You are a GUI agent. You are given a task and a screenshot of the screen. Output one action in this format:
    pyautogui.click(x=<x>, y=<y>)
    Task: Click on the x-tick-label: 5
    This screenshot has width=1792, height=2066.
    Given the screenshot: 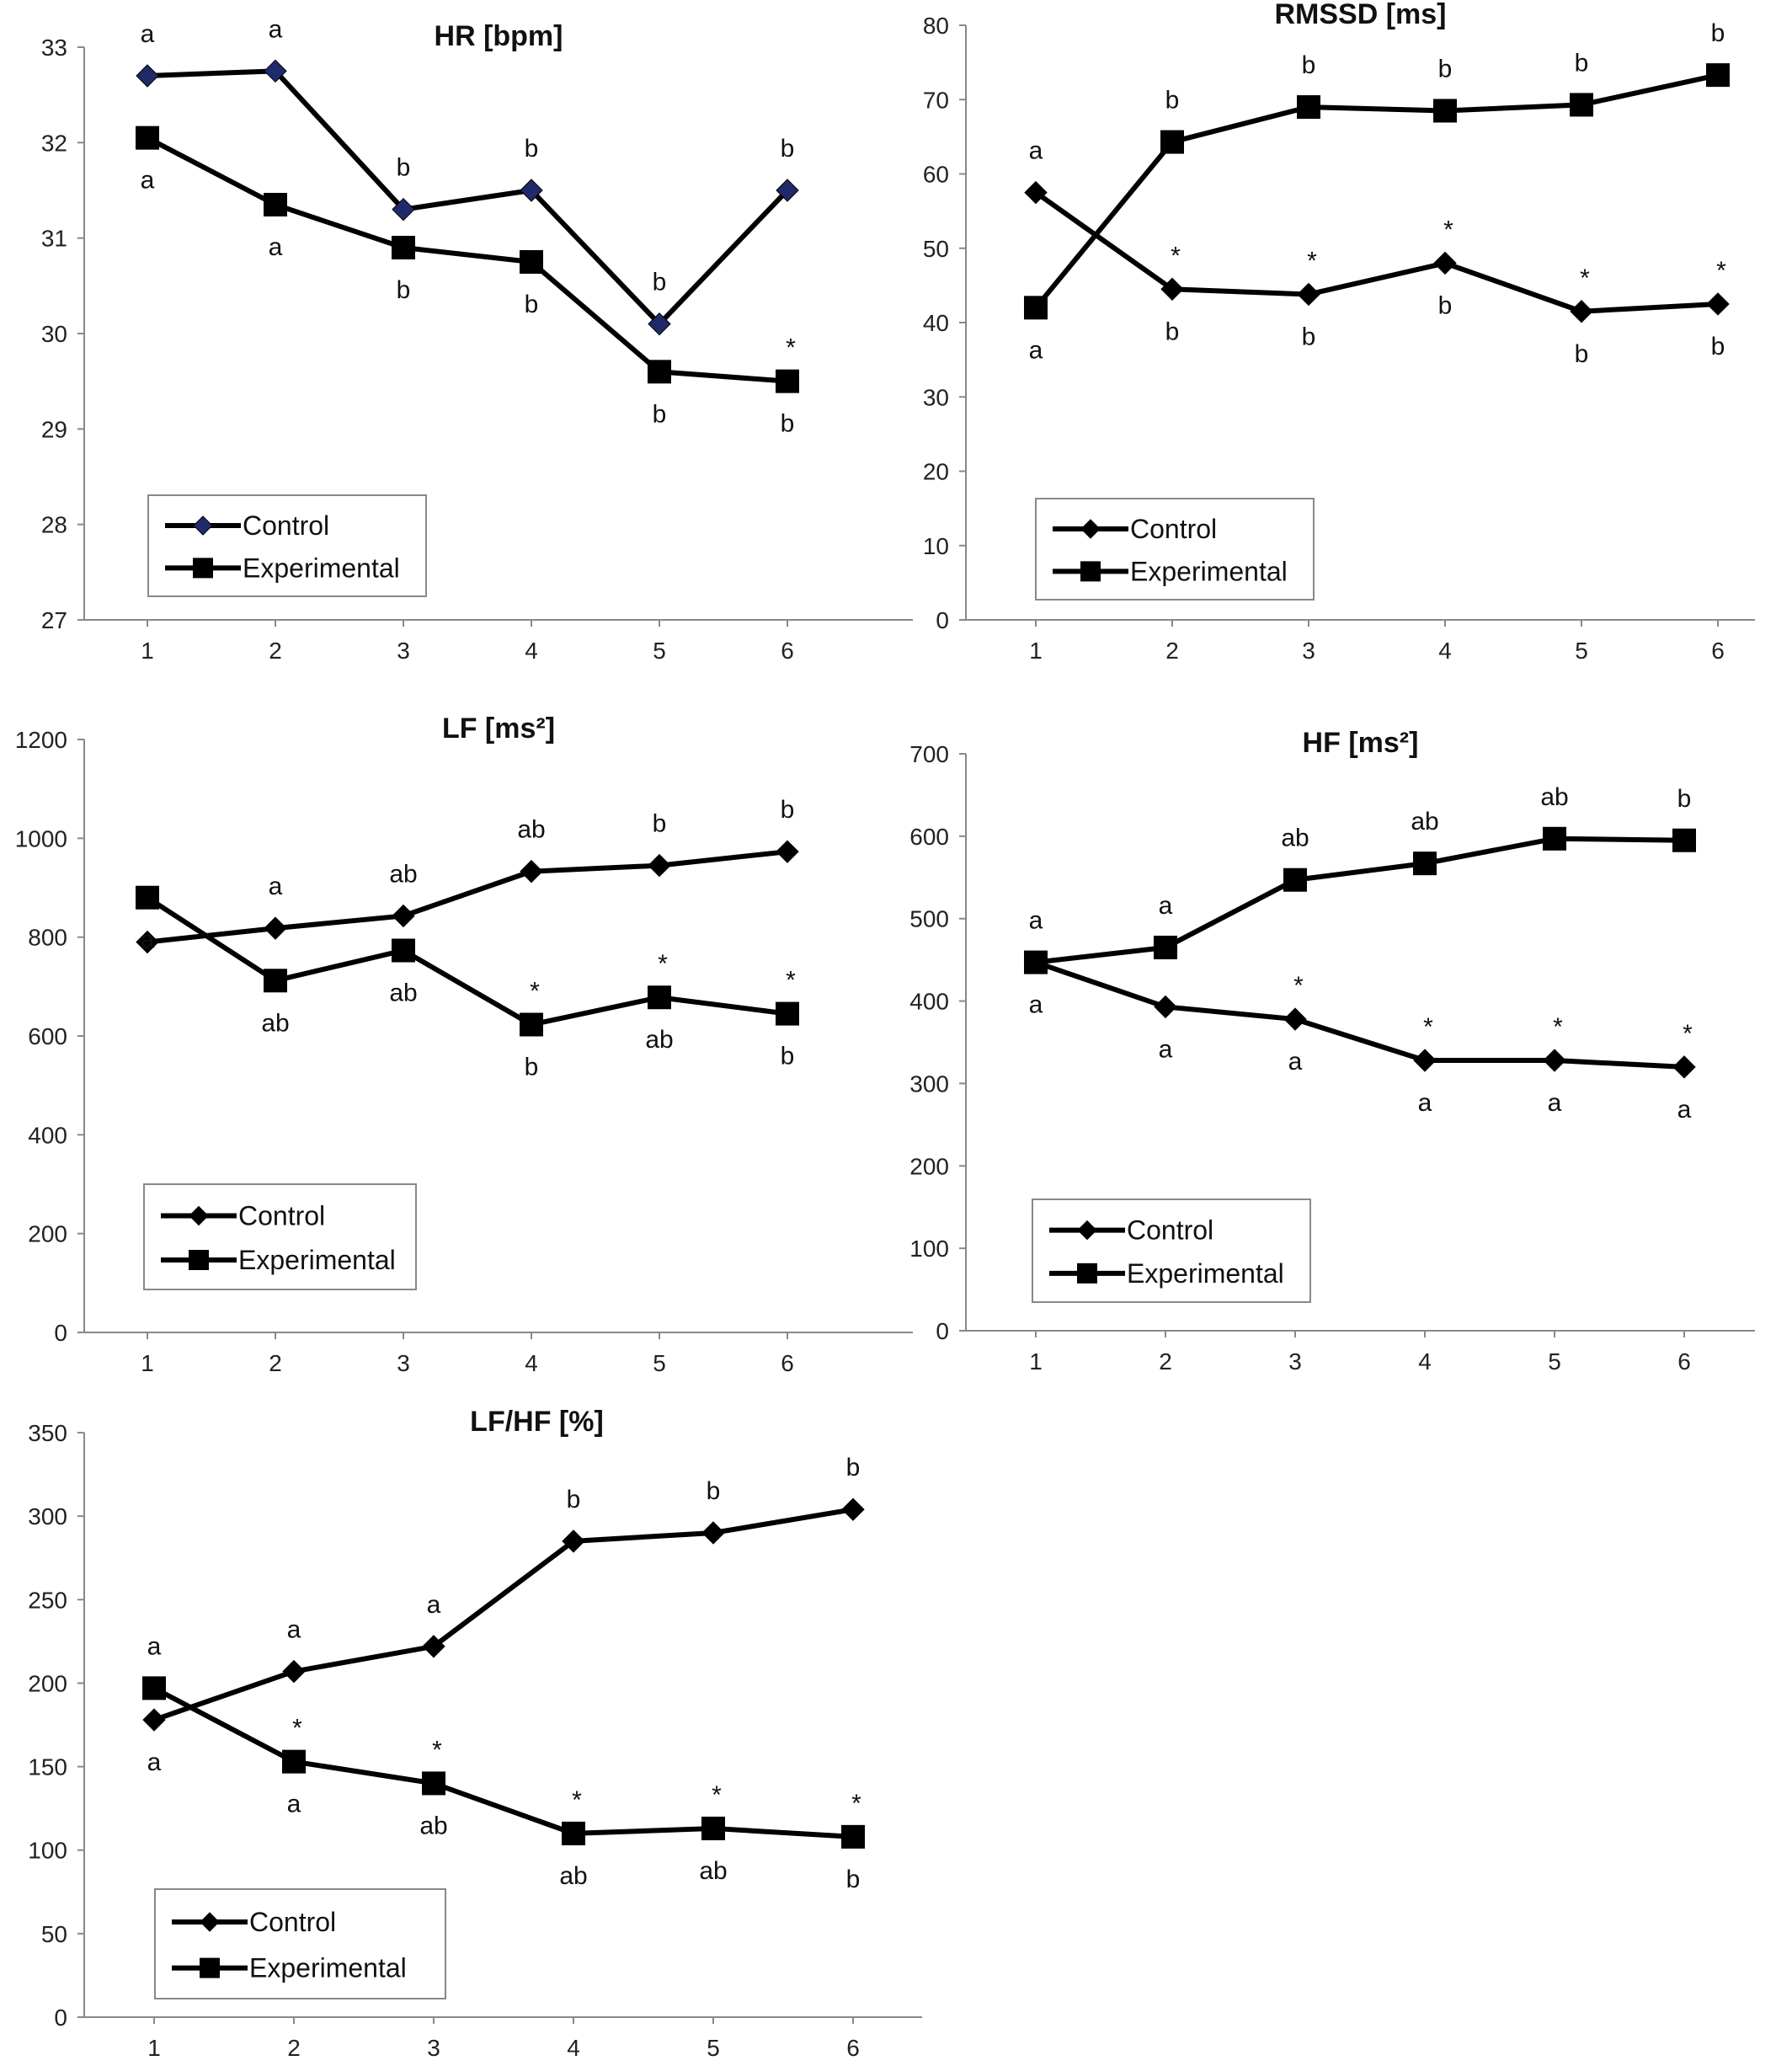 What is the action you would take?
    pyautogui.click(x=713, y=2048)
    